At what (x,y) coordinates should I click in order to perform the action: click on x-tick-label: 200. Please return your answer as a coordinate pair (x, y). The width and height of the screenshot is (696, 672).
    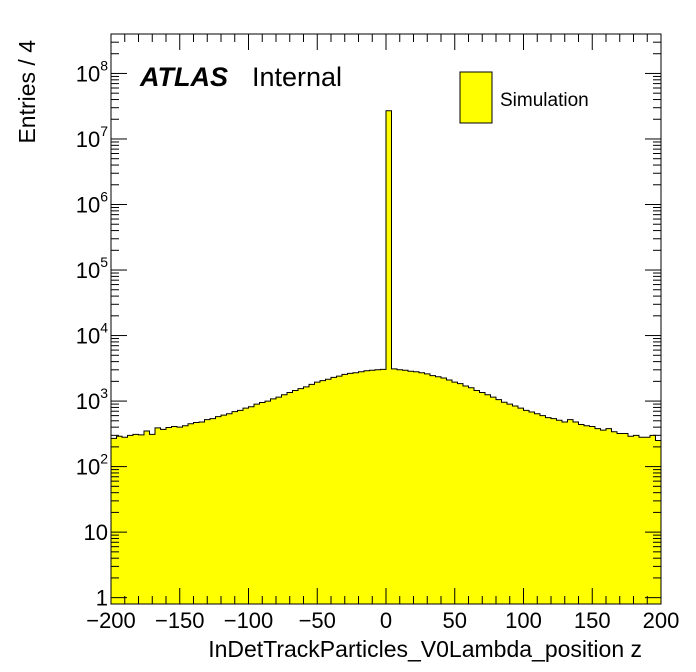
    Looking at the image, I should click on (661, 620).